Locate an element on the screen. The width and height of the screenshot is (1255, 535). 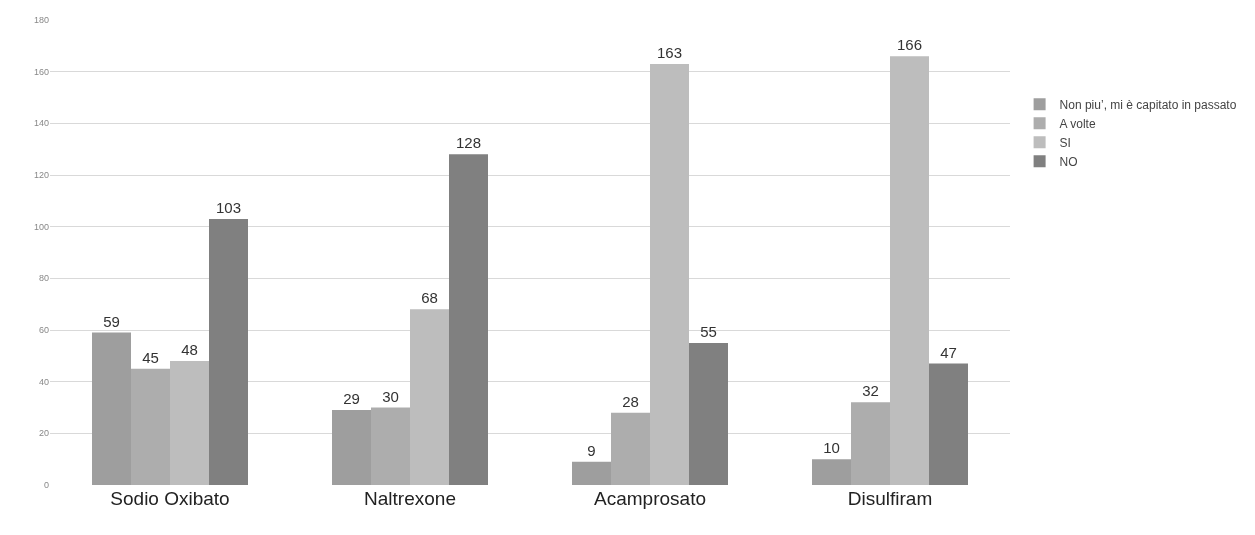
data-label: 9 is located at coordinates (591, 450).